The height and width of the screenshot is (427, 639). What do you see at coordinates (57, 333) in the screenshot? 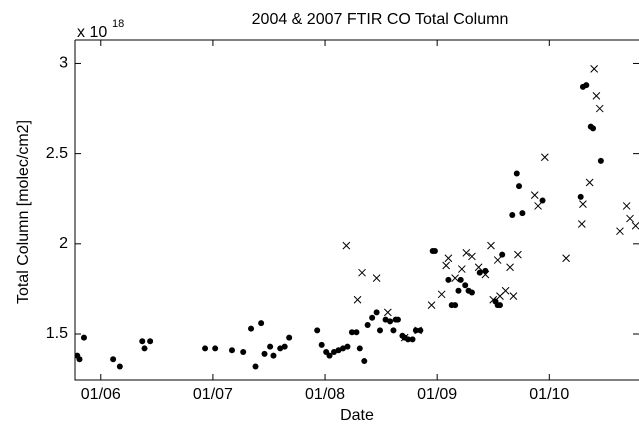
I see `y-tick-label: 1.5` at bounding box center [57, 333].